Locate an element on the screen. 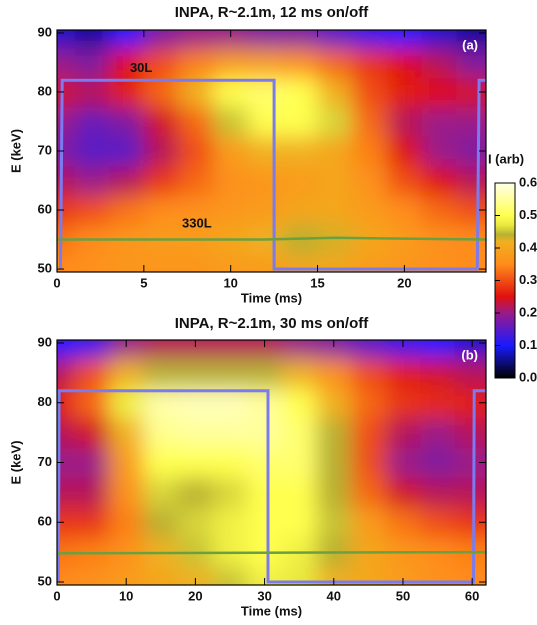  colorbar-tick-label: 0.6 is located at coordinates (528, 181).